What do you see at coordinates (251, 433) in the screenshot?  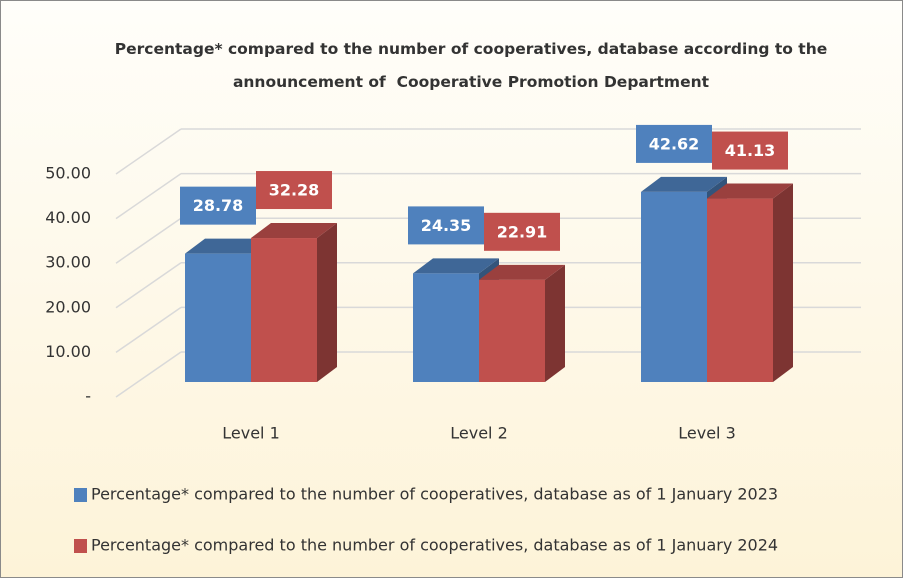 I see `x-tick-label: Level 1` at bounding box center [251, 433].